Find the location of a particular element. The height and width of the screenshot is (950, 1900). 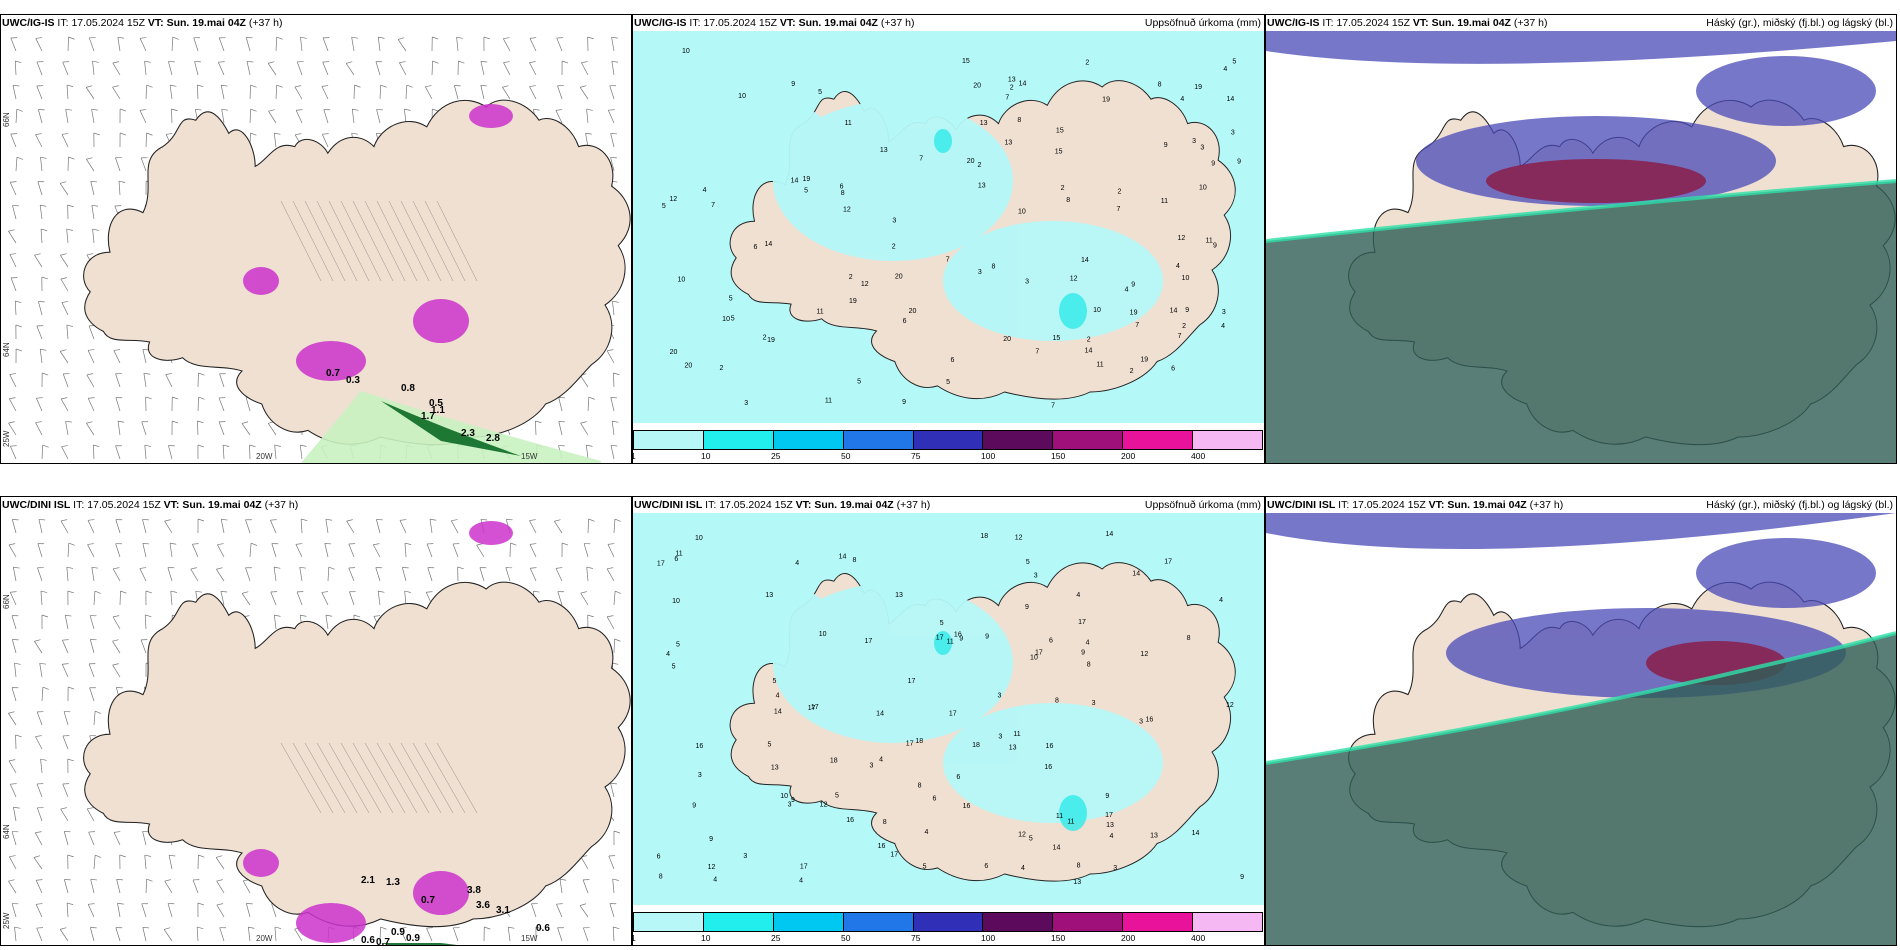

legend-tick: 1 is located at coordinates (633, 456).